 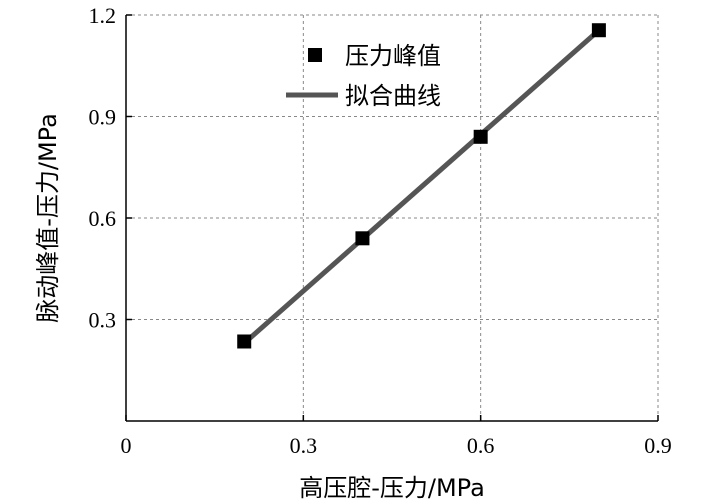 What do you see at coordinates (103, 117) in the screenshot?
I see `y-tick-label: 0.9` at bounding box center [103, 117].